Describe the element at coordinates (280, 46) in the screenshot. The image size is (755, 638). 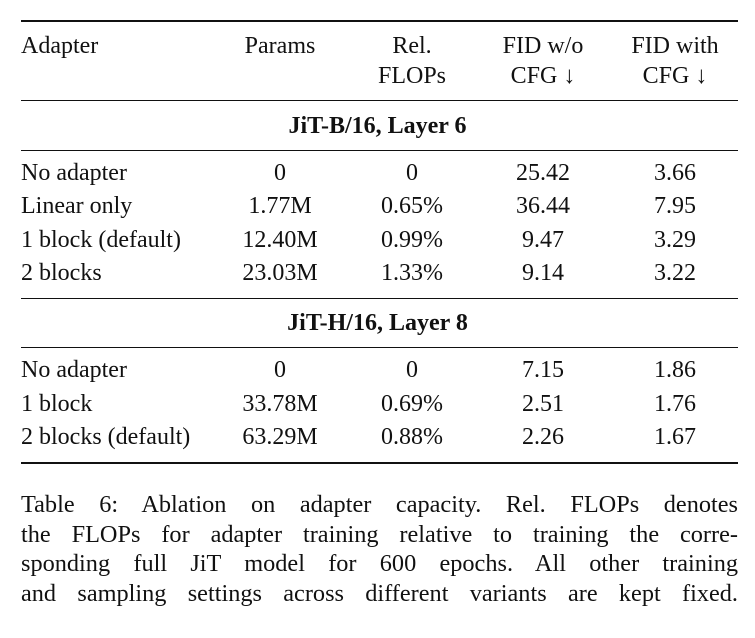
I see `header-params: Params` at that location.